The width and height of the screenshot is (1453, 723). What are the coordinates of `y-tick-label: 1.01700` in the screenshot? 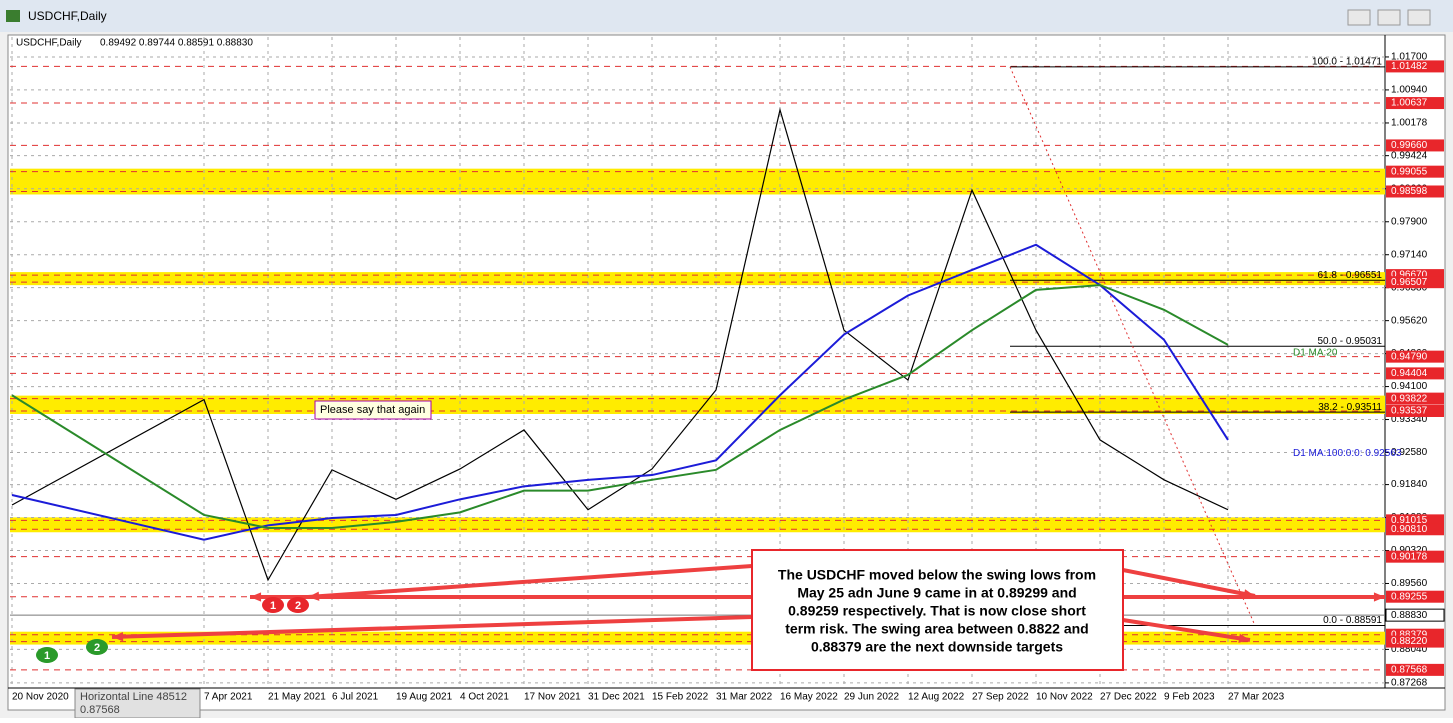 It's located at (1409, 57).